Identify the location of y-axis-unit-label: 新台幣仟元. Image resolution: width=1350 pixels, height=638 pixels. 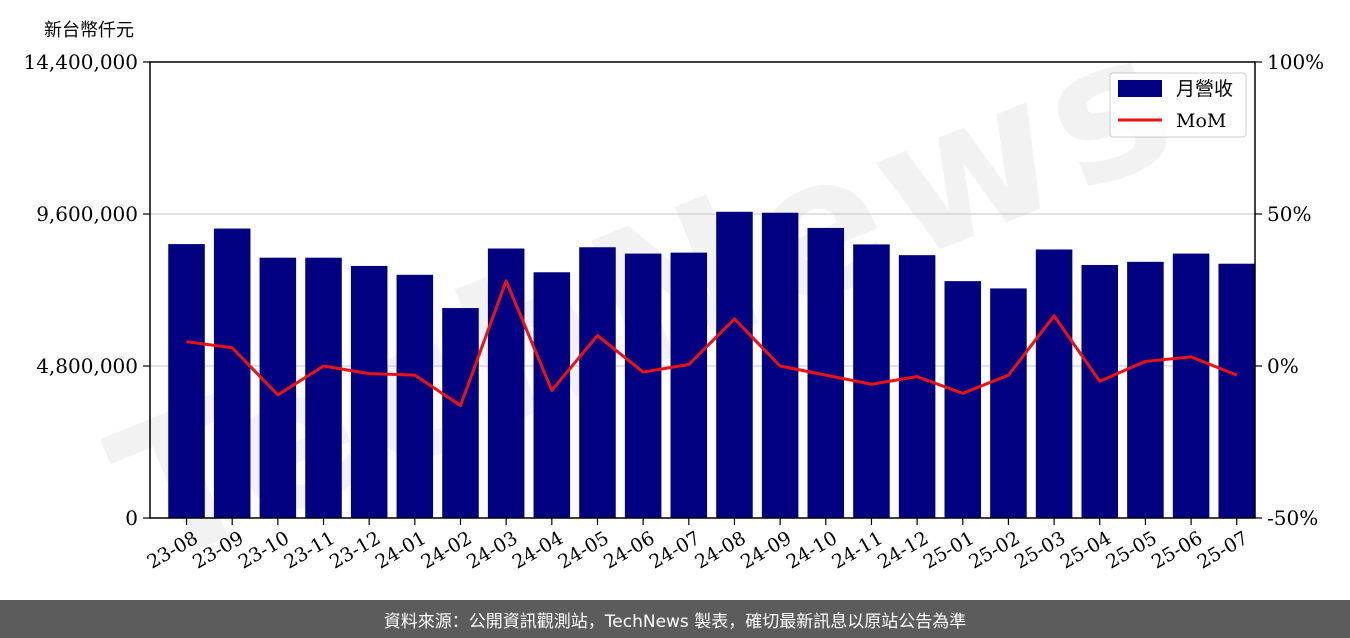
(89, 30).